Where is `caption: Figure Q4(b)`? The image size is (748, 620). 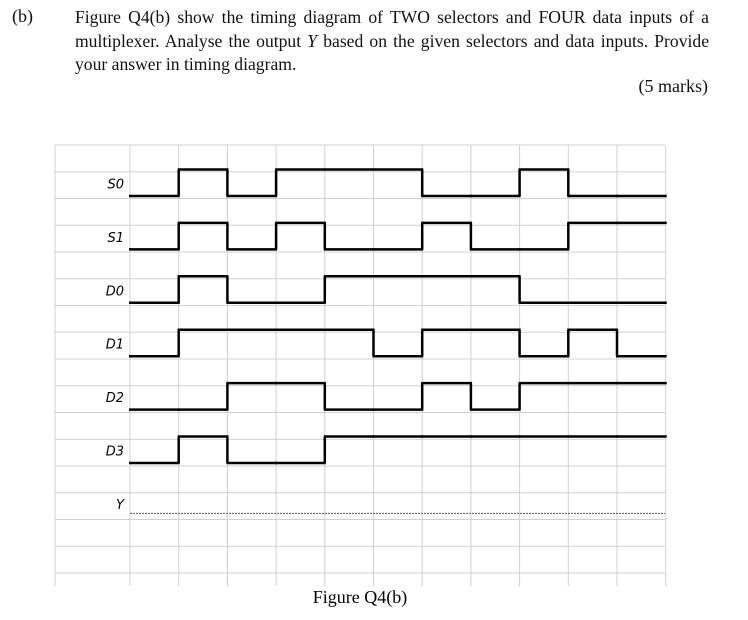 caption: Figure Q4(b) is located at coordinates (360, 597).